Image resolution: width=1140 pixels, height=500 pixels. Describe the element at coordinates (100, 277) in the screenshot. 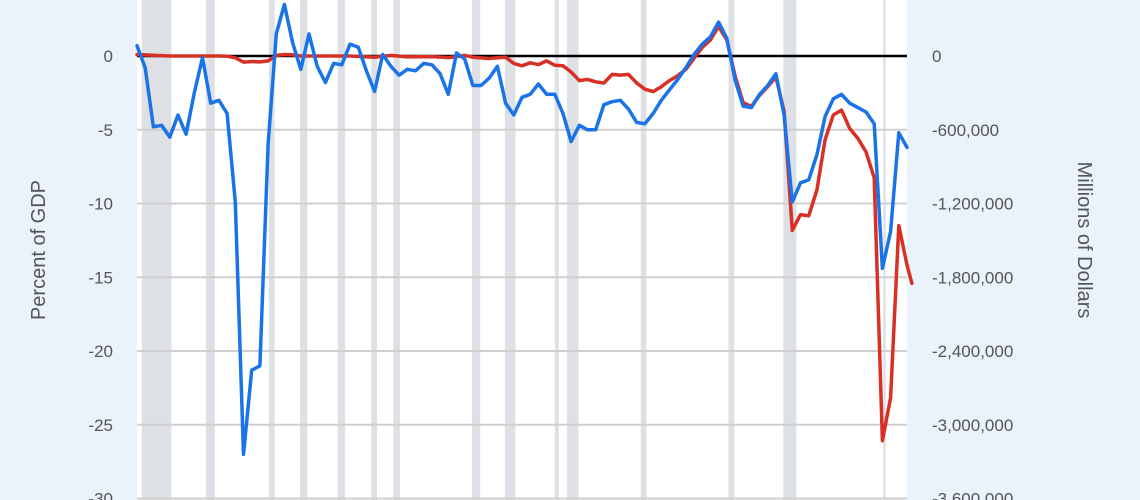

I see `left-tick-label: -15` at that location.